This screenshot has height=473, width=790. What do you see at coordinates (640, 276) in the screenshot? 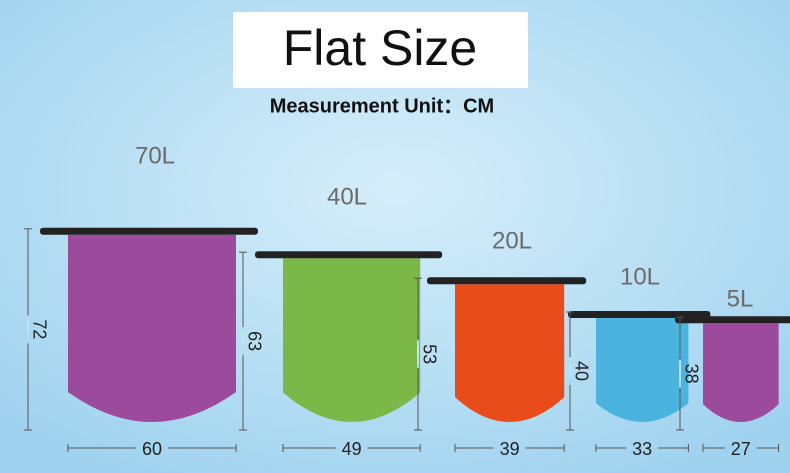
I see `bag-label: 10L` at bounding box center [640, 276].